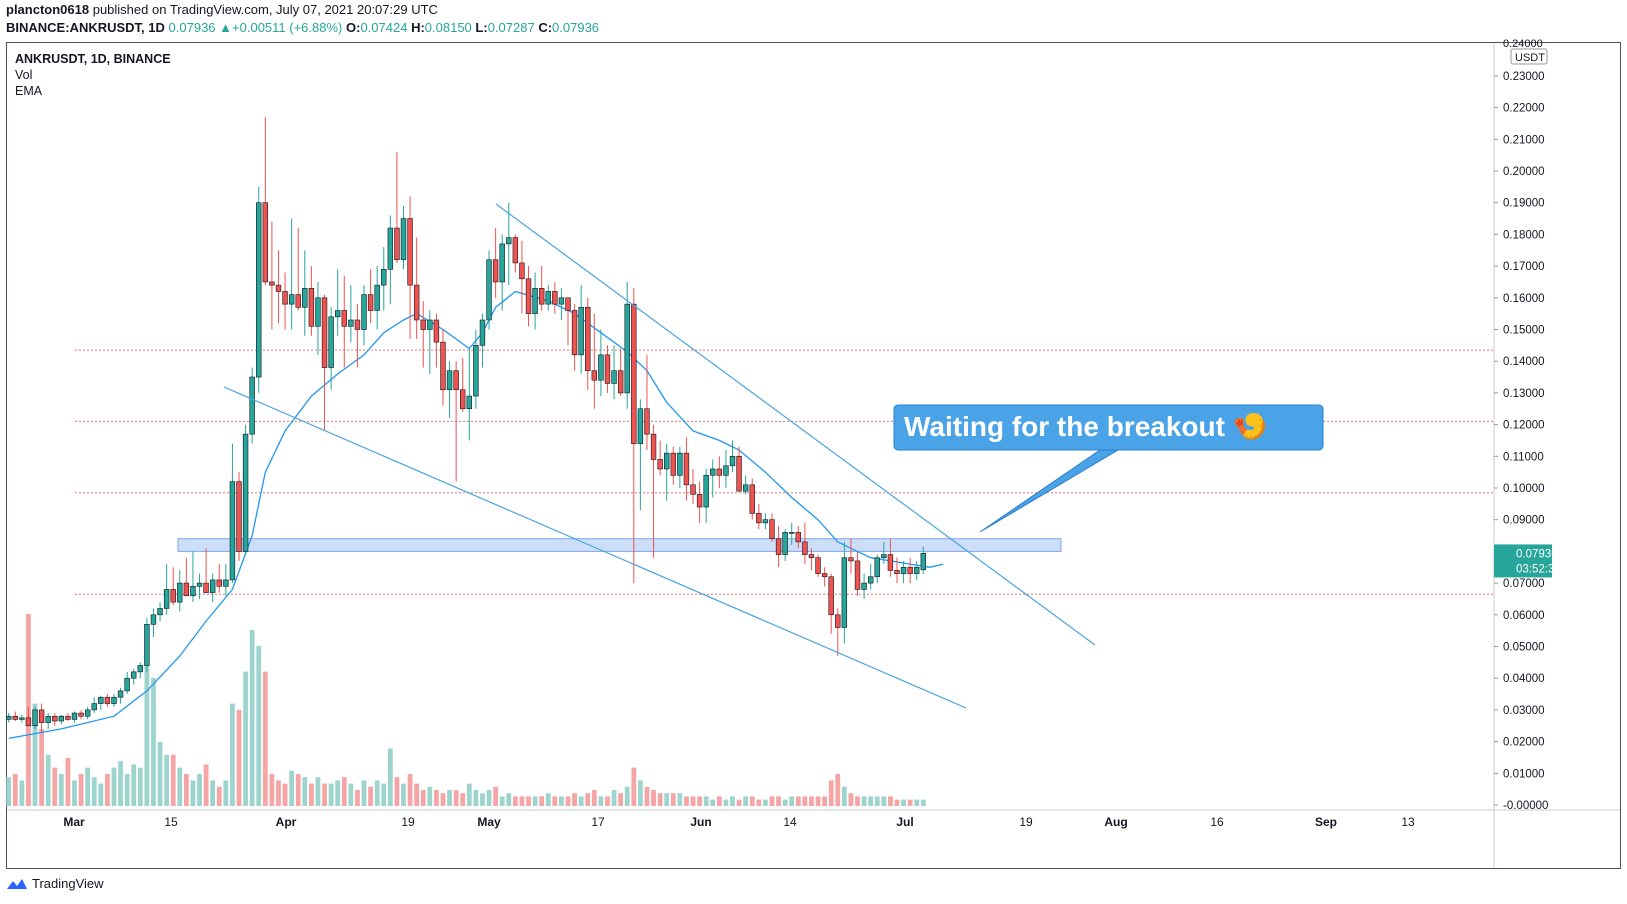  What do you see at coordinates (1524, 584) in the screenshot?
I see `price-tick-label: 0.07000` at bounding box center [1524, 584].